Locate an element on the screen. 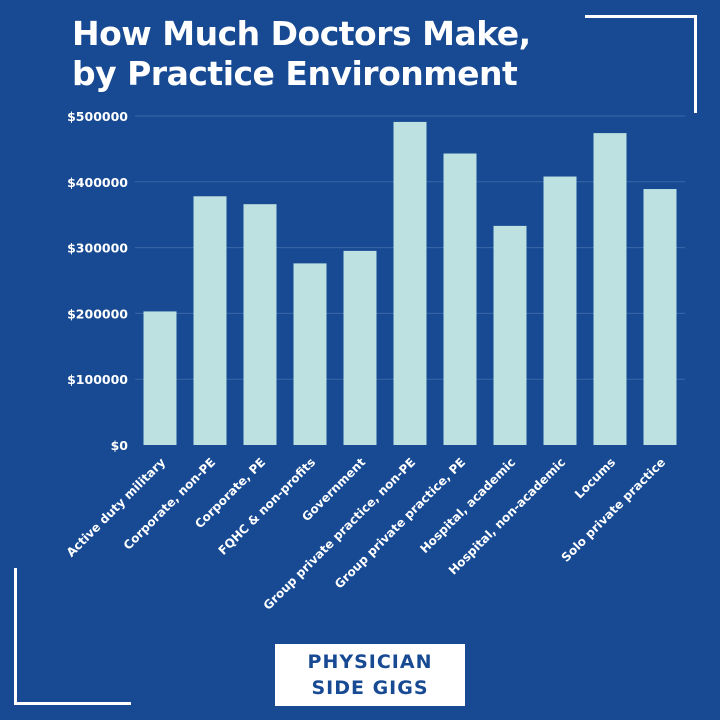 This screenshot has width=720, height=720. y-axis-tick-labels: $0 $100000 $200000 $300000 $400000 $500000 is located at coordinates (97, 281).